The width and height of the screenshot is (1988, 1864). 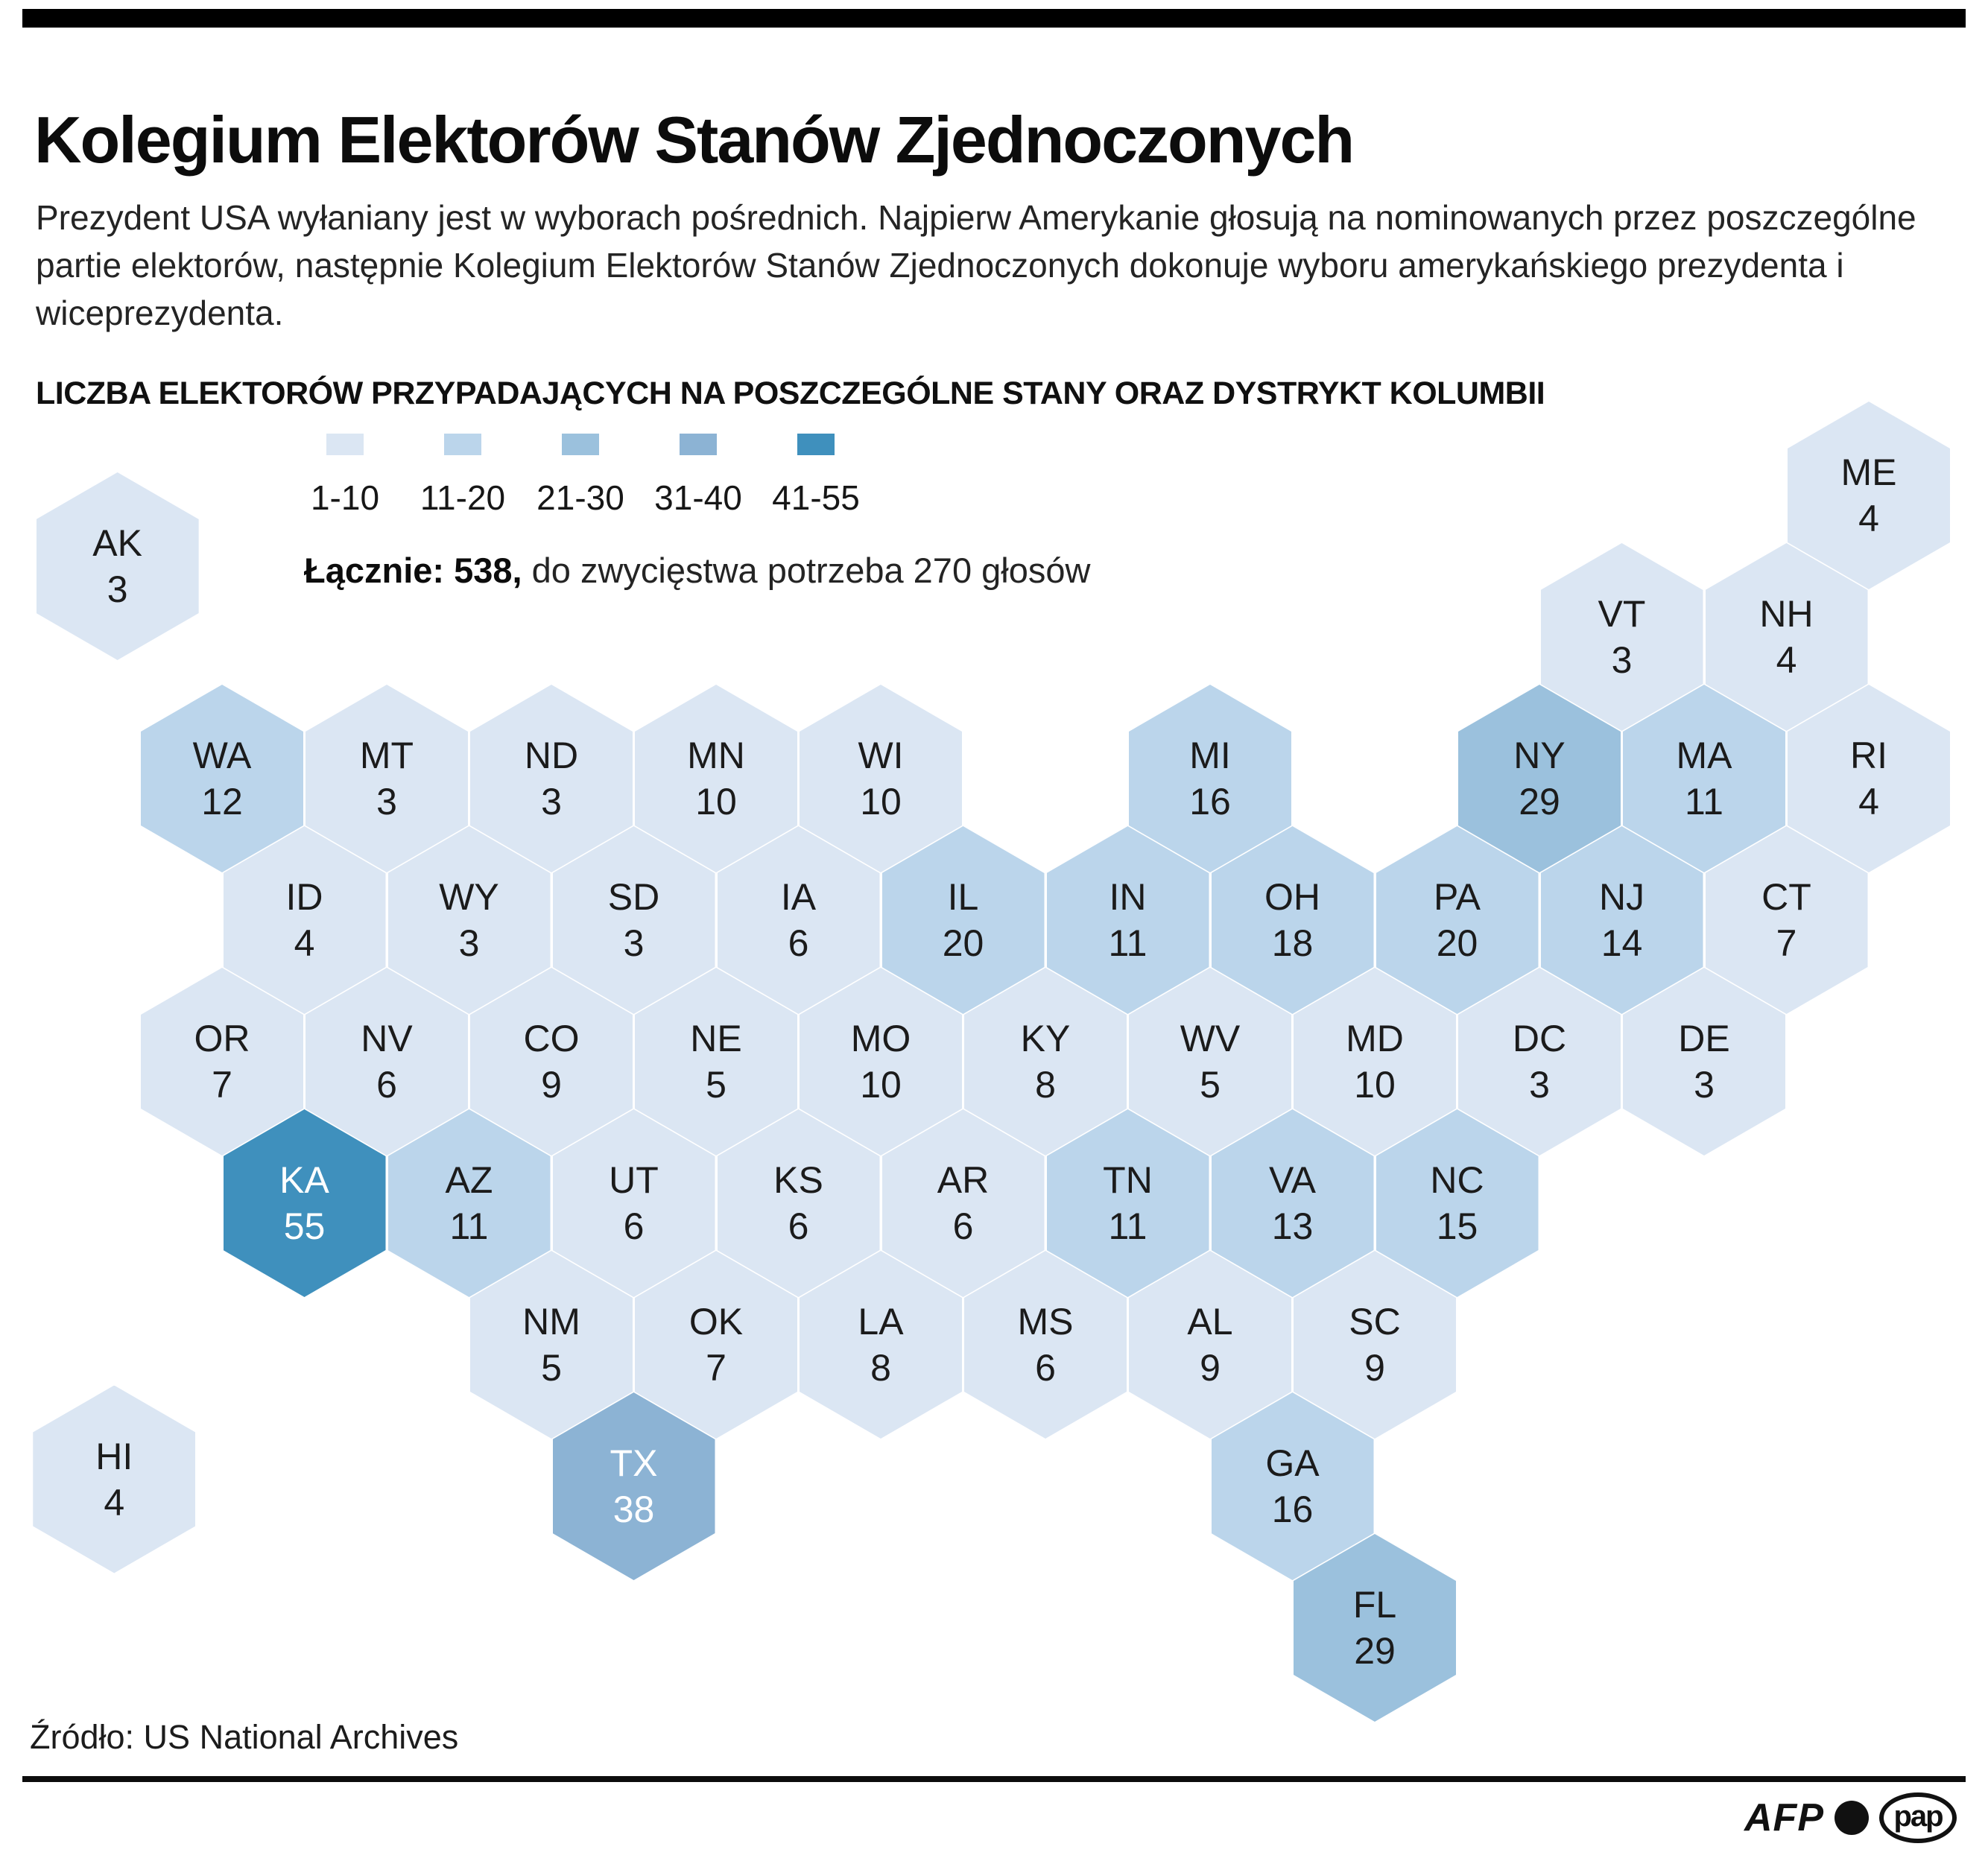 I want to click on state-value-IL: 20, so click(x=963, y=943).